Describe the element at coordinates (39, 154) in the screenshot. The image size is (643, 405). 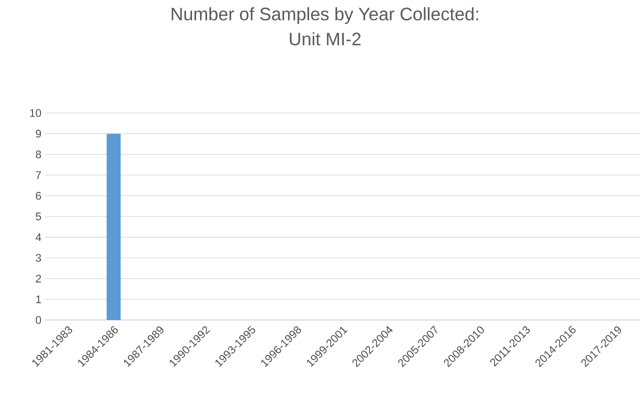
I see `y-tick-label: 8` at that location.